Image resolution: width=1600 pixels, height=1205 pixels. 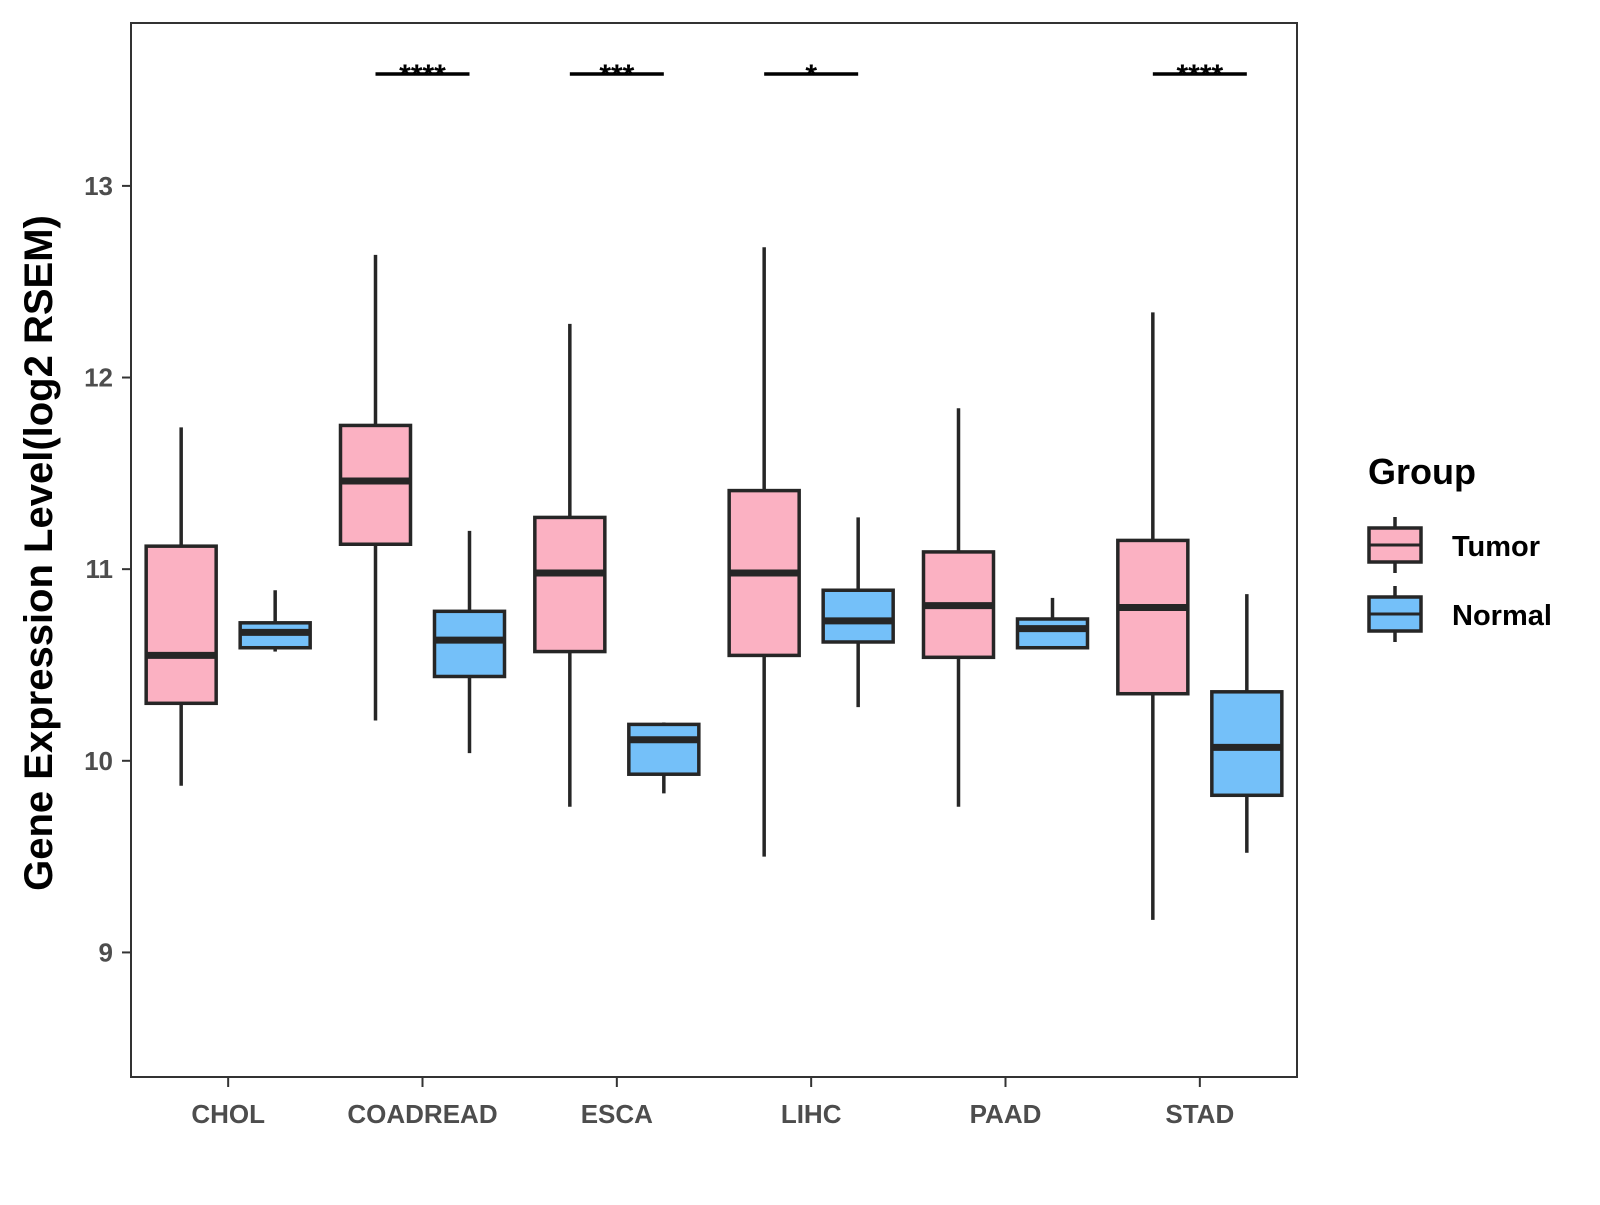 What do you see at coordinates (100, 569) in the screenshot?
I see `y-tick-label: 11` at bounding box center [100, 569].